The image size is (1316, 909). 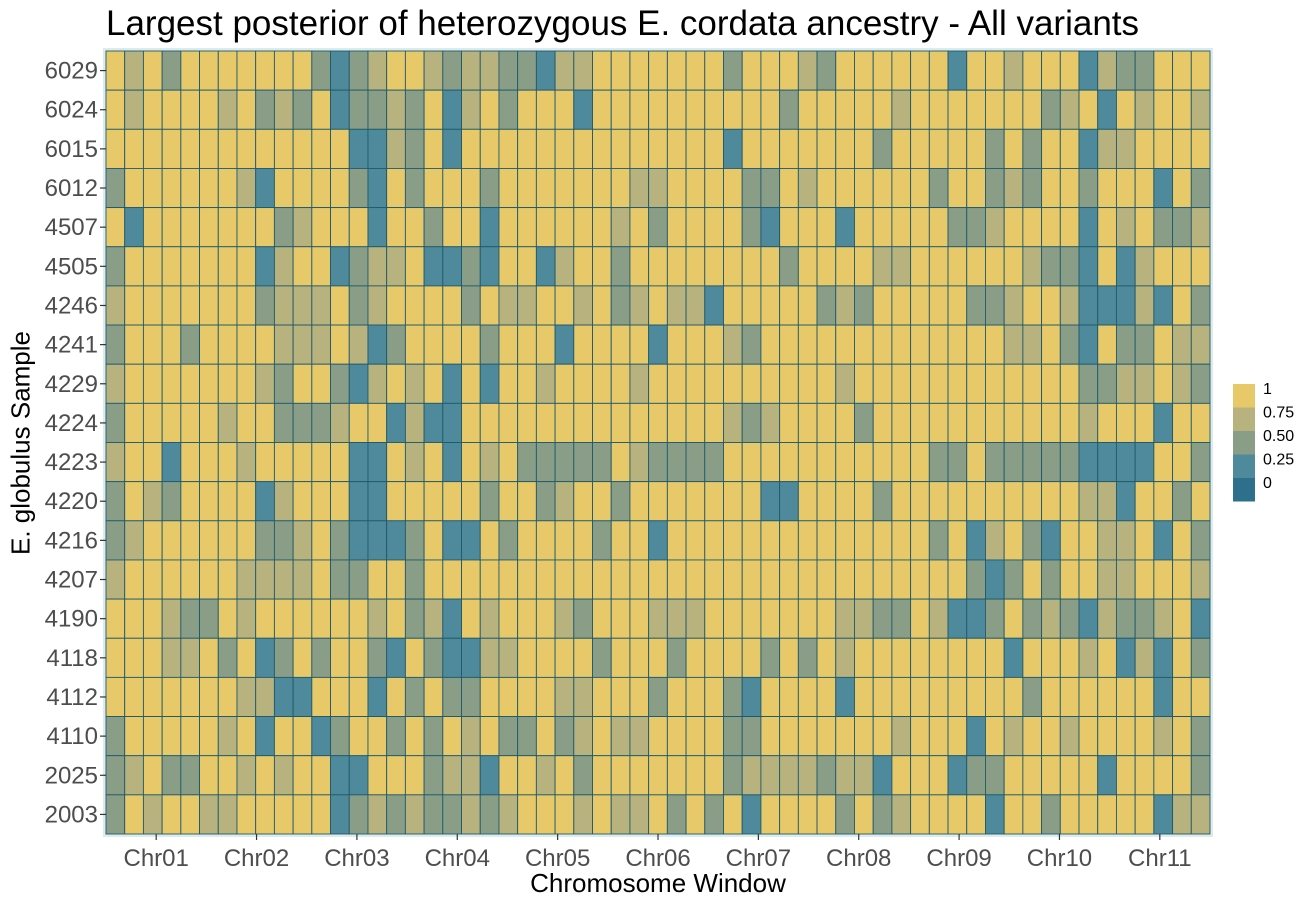 What do you see at coordinates (71, 619) in the screenshot?
I see `y-tick-label: 4190` at bounding box center [71, 619].